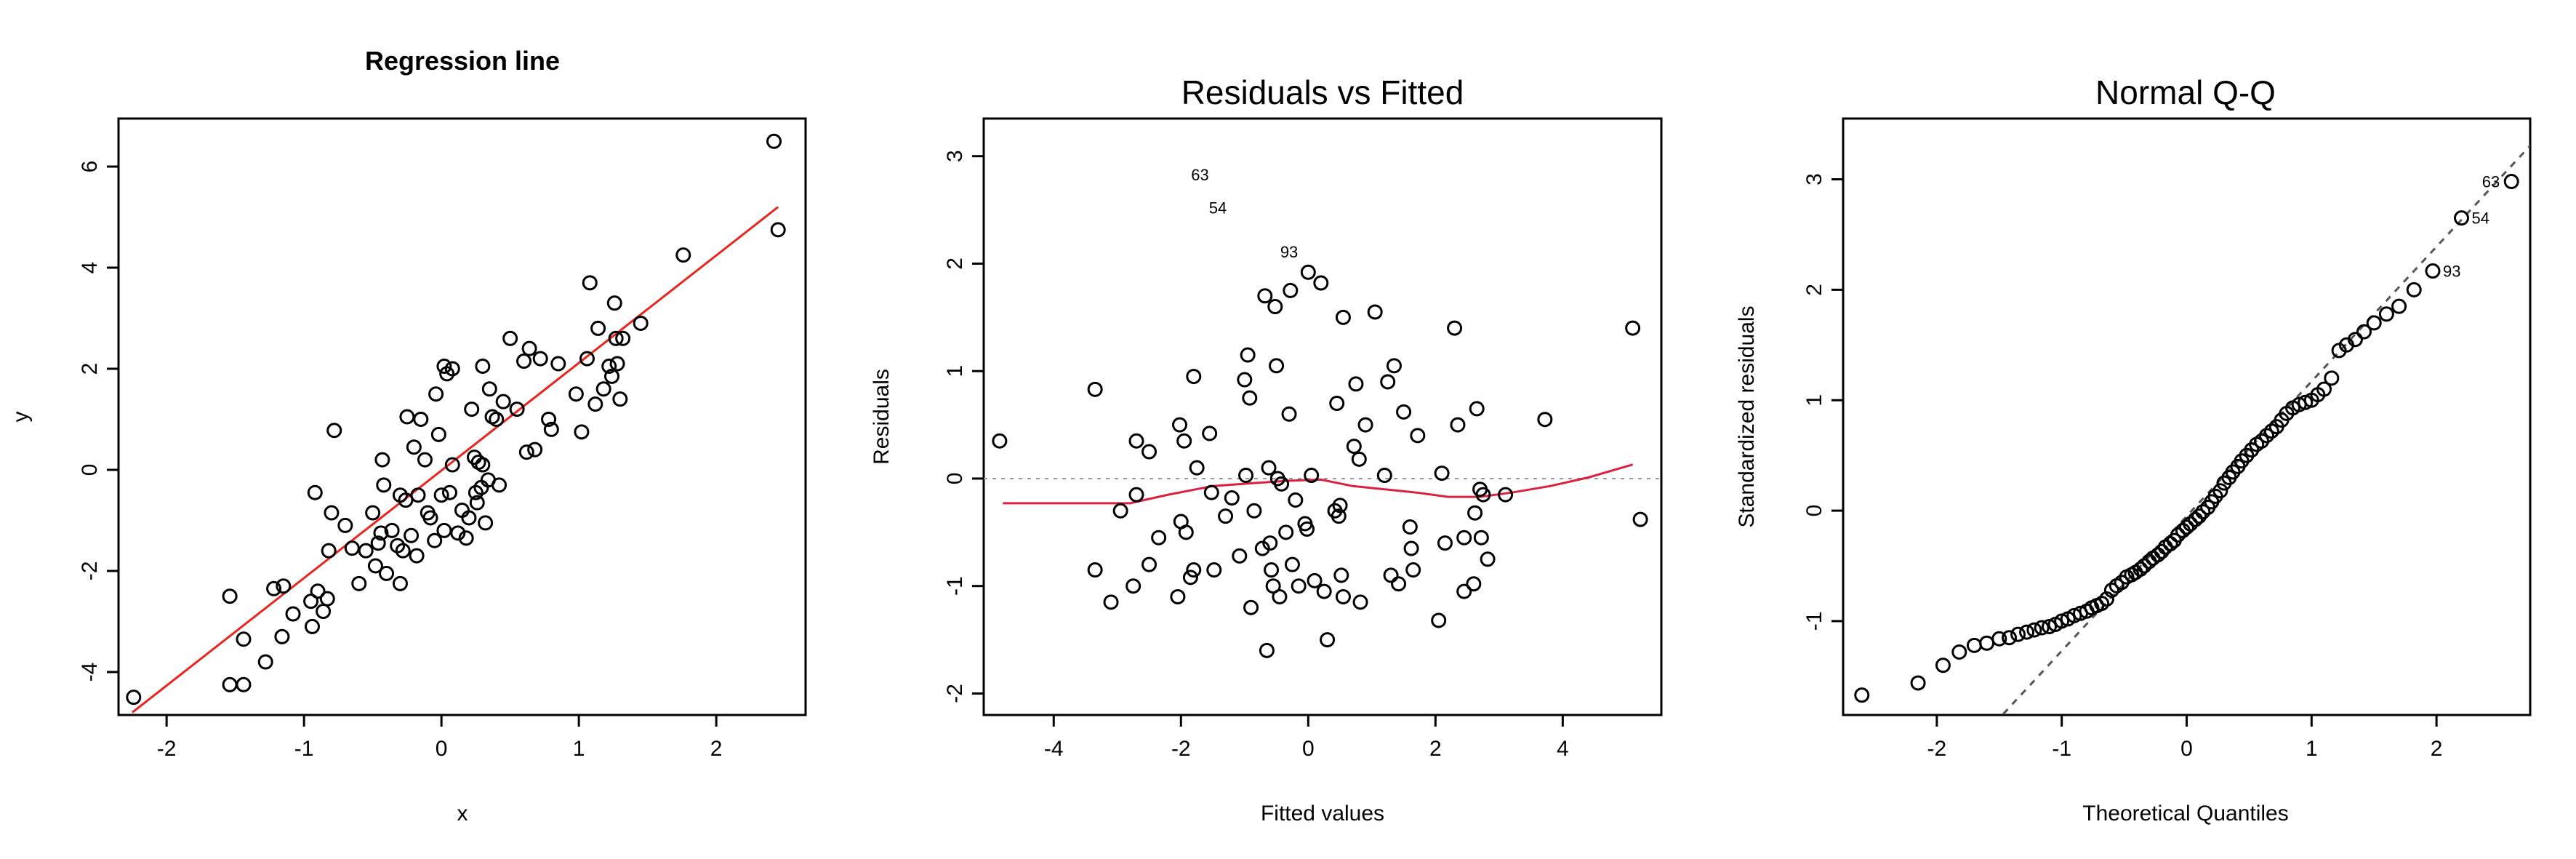 This screenshot has height=859, width=2576. I want to click on smooth-curve, so click(1319, 484).